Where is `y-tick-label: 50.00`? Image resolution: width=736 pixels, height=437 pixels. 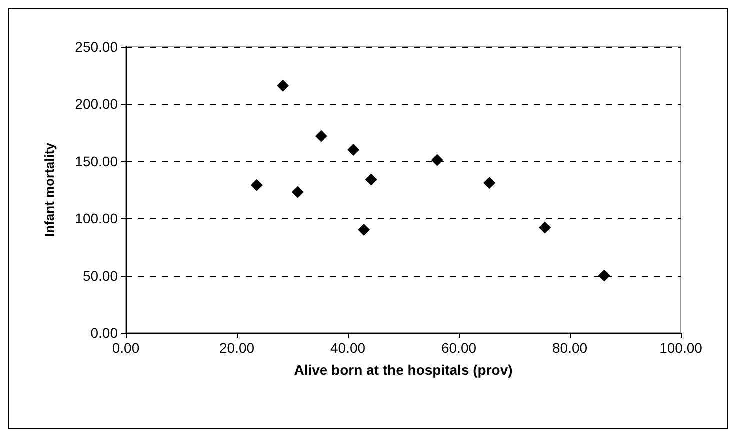
y-tick-label: 50.00 is located at coordinates (100, 276).